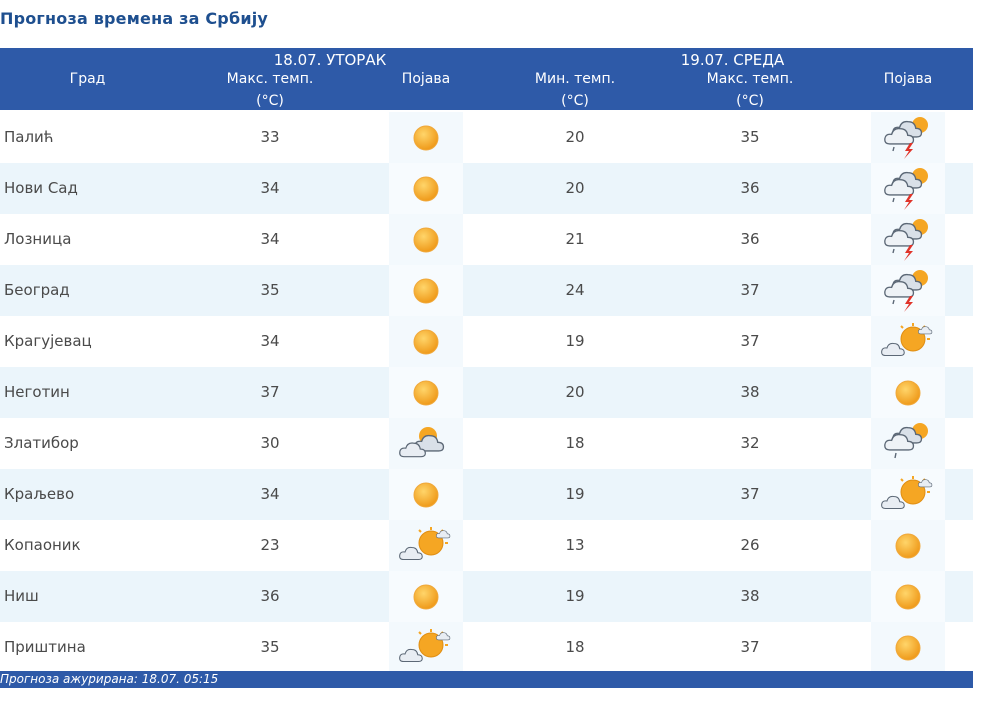 This screenshot has width=1000, height=719. I want to click on table-row: Краљево 34 19 37, so click(486, 494).